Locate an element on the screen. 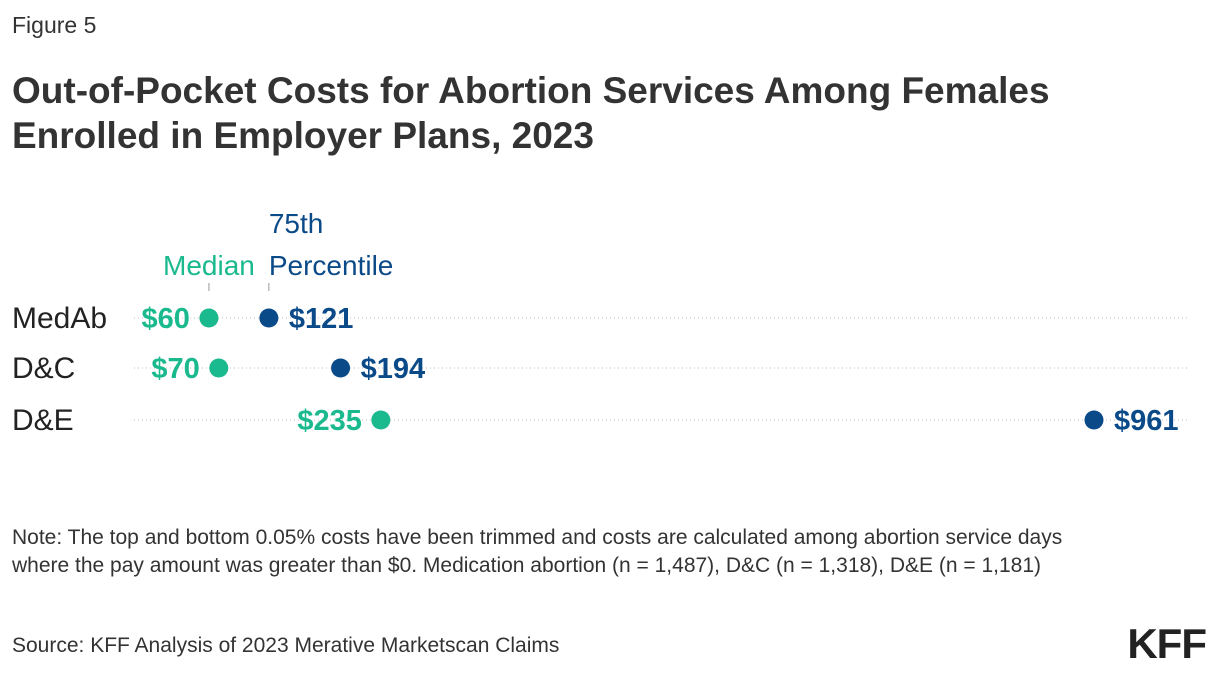  legend-median-label: Median is located at coordinates (209, 265).